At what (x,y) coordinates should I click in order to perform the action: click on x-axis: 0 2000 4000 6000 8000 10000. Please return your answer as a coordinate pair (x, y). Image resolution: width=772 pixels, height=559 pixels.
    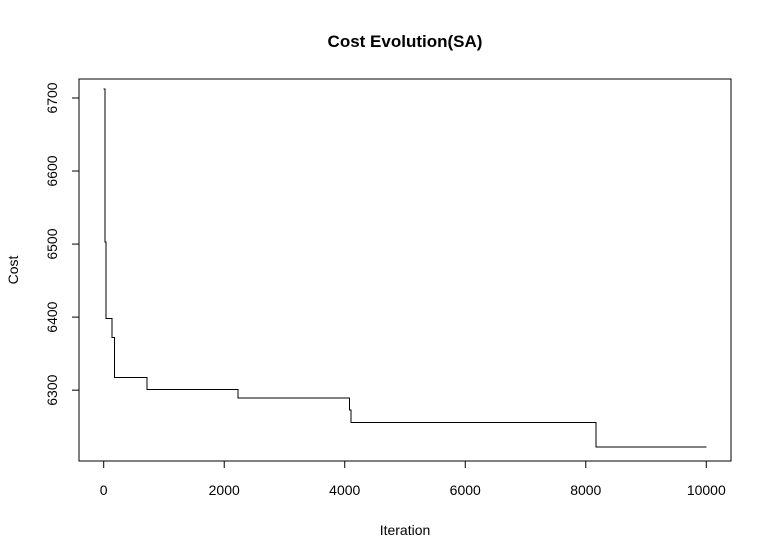
    Looking at the image, I should click on (413, 479).